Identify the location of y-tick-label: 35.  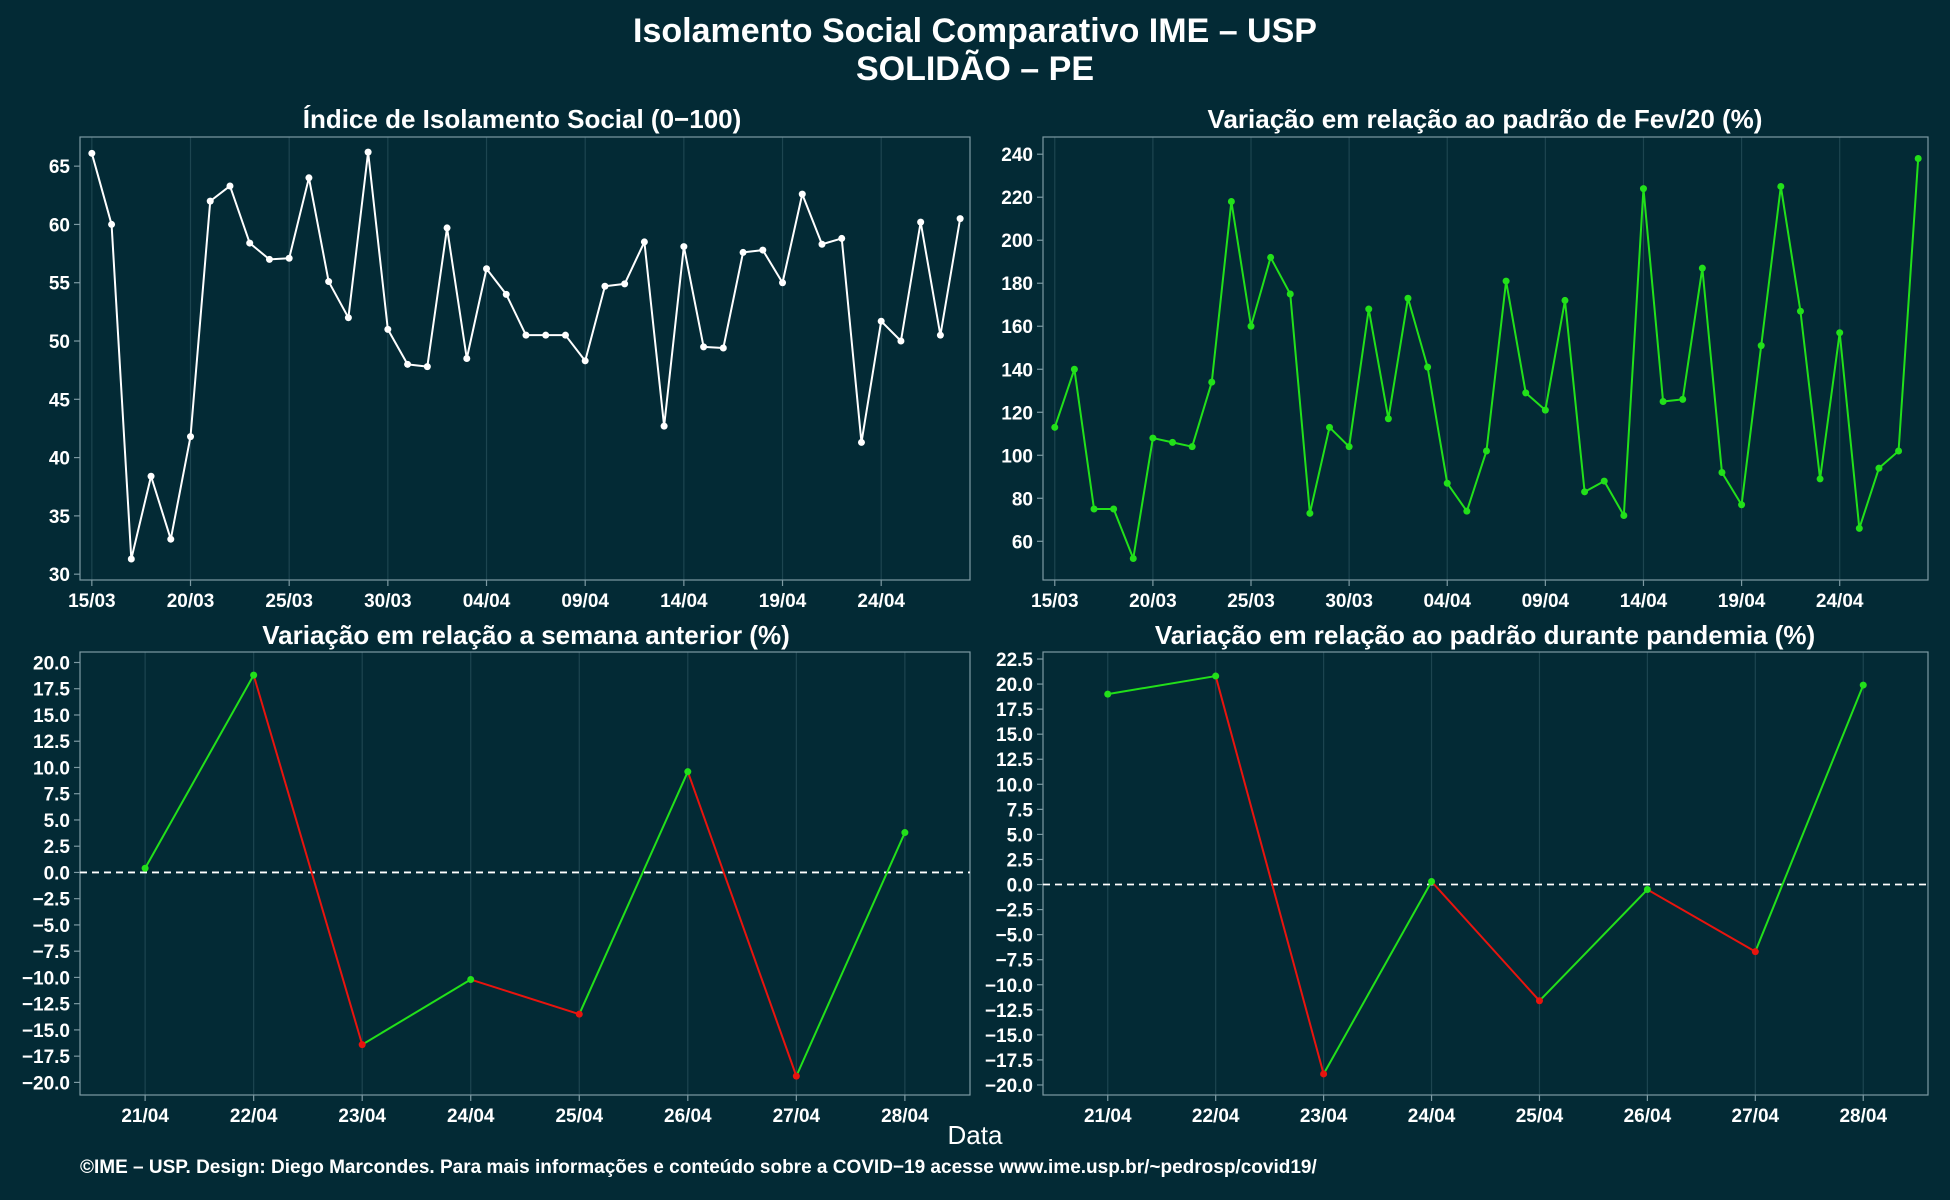
(60, 517).